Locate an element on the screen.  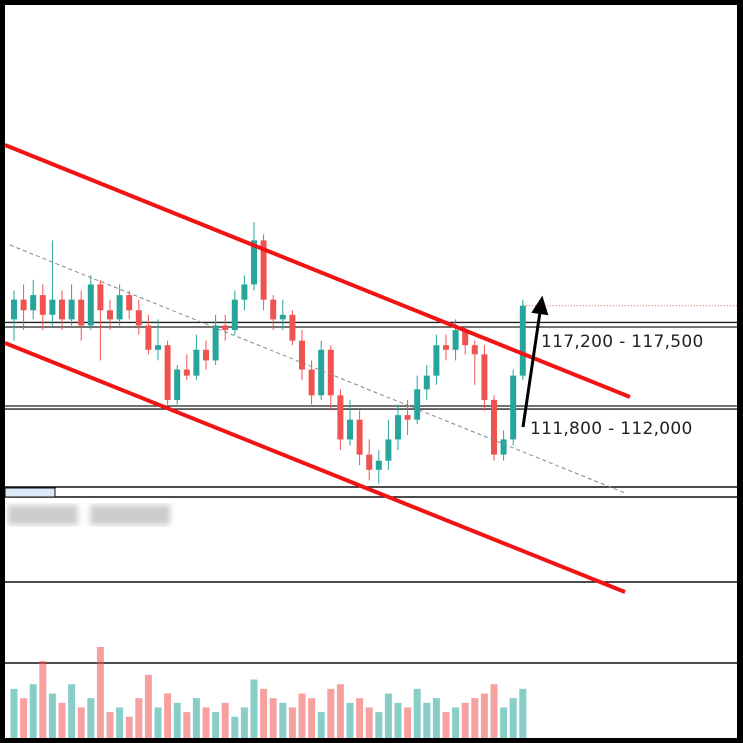
arrow-head is located at coordinates (540, 305).